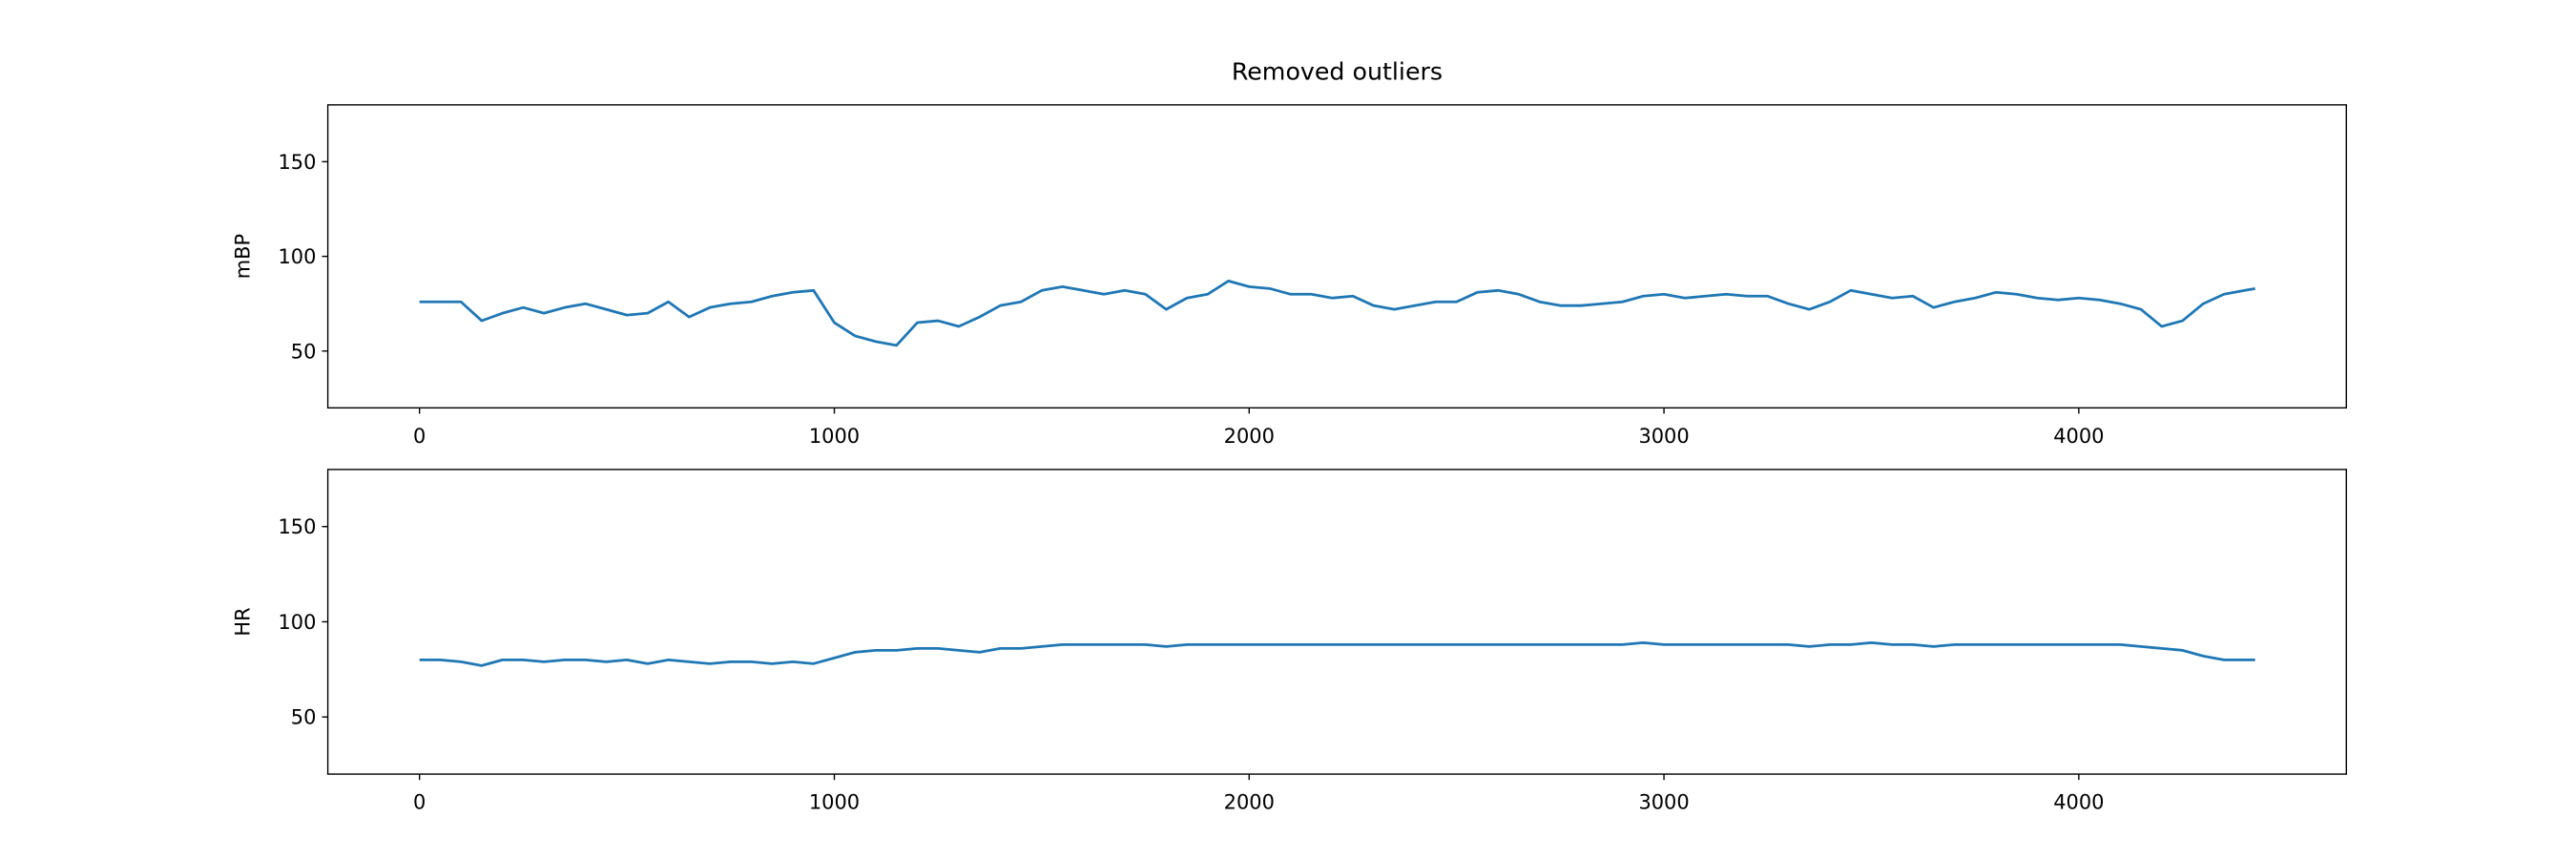  I want to click on chart-title: Removed outliers, so click(1337, 72).